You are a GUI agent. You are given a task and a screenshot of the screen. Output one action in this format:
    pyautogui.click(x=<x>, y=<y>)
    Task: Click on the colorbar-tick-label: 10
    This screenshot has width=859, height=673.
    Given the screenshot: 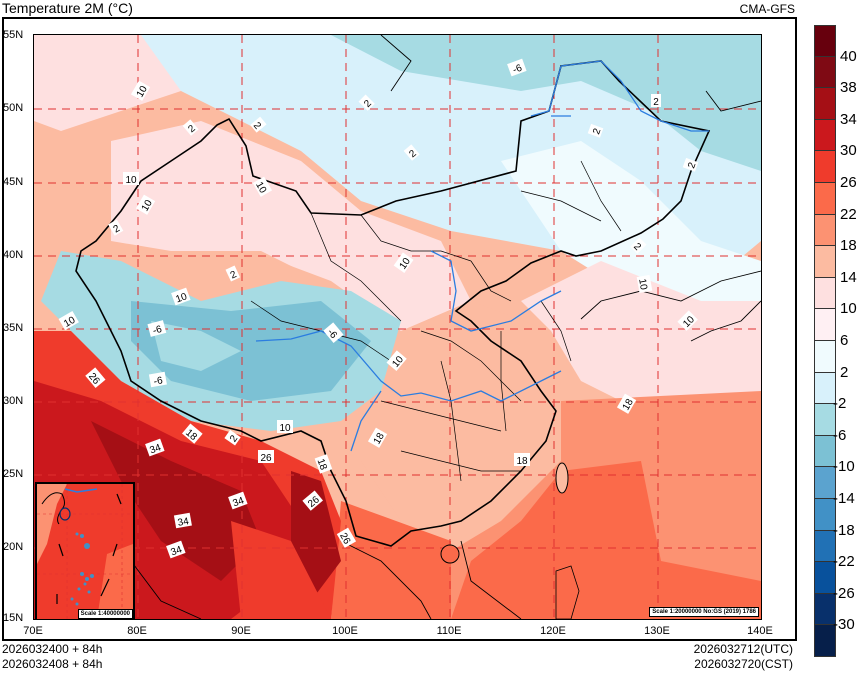 What is the action you would take?
    pyautogui.click(x=848, y=309)
    